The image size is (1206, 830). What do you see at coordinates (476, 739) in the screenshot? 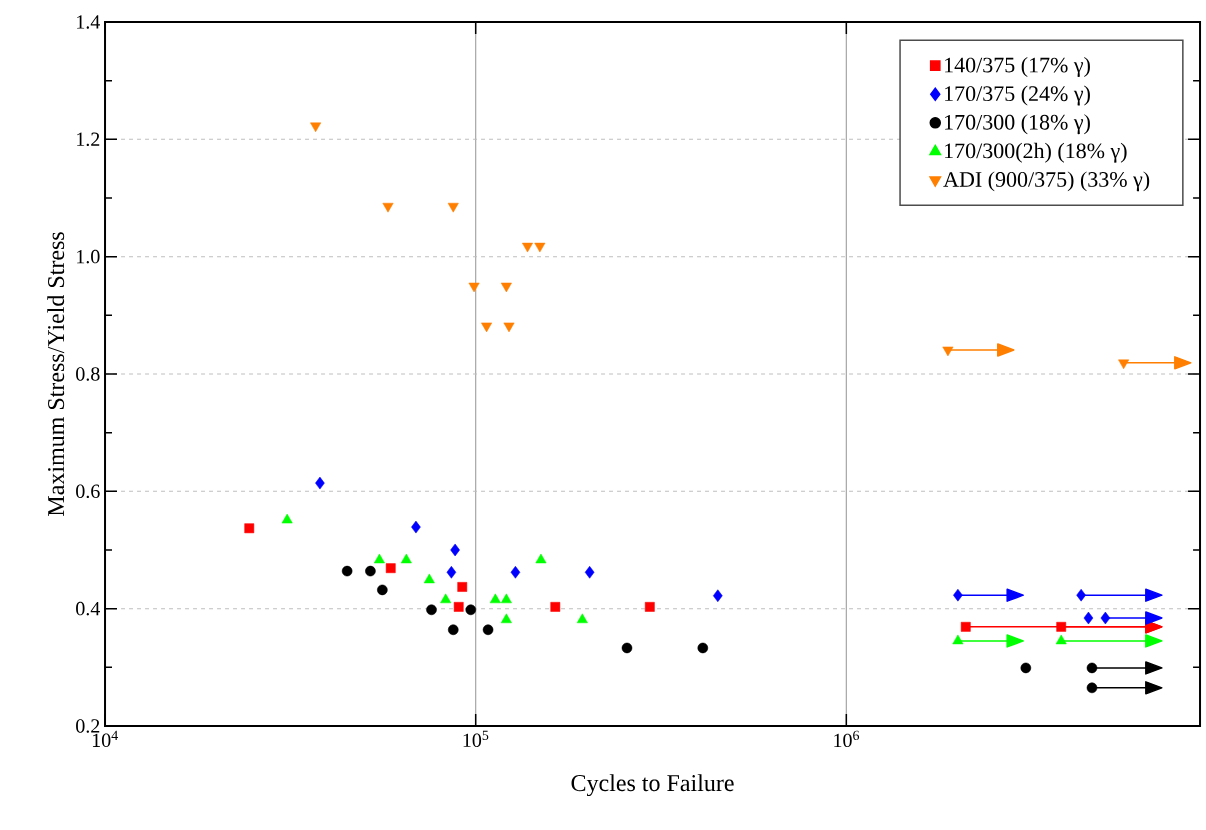
I see `x-tick-label: 10$^{5}$` at bounding box center [476, 739].